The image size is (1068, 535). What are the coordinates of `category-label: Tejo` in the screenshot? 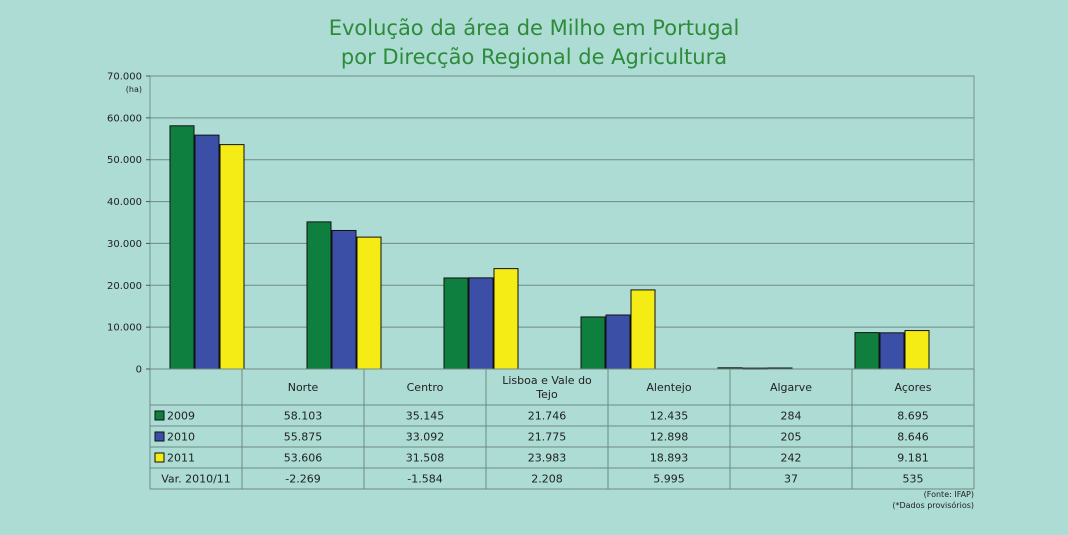 It's located at (546, 394).